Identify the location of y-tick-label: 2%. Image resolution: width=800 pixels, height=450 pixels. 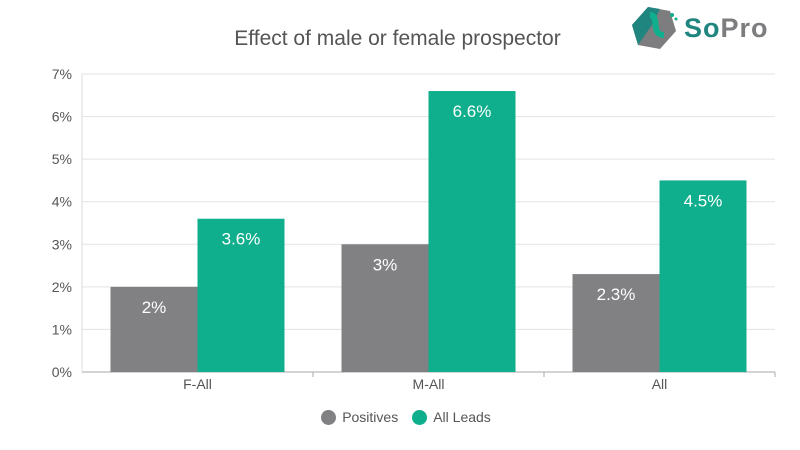
(62, 287).